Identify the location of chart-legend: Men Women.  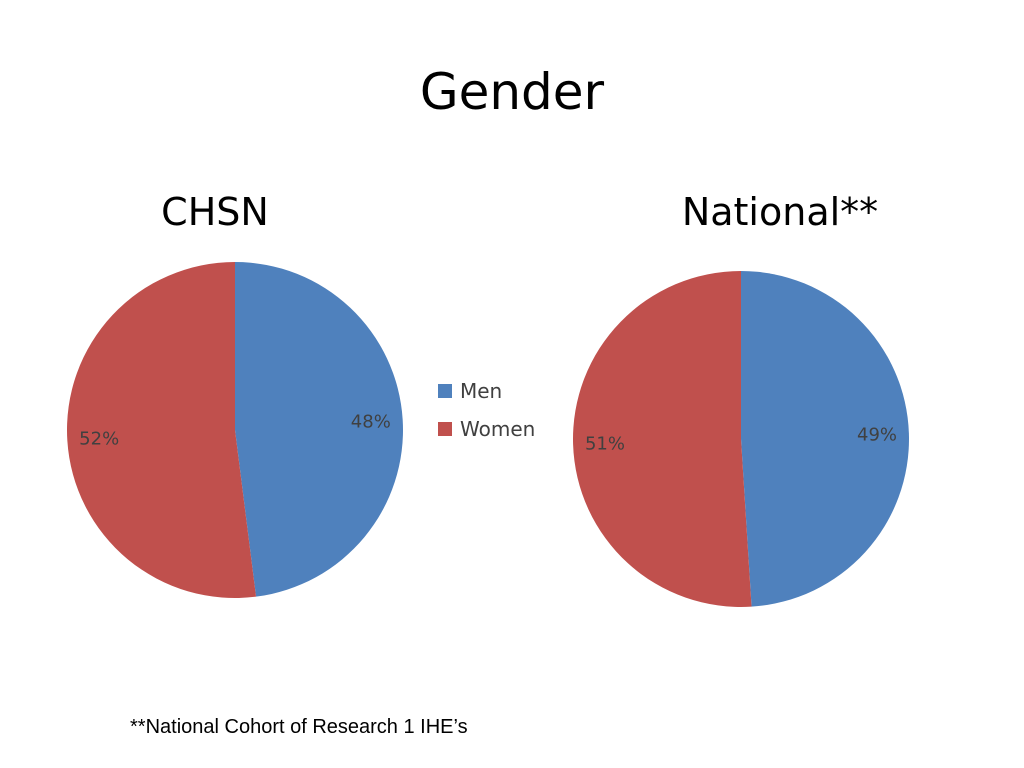
(486, 410).